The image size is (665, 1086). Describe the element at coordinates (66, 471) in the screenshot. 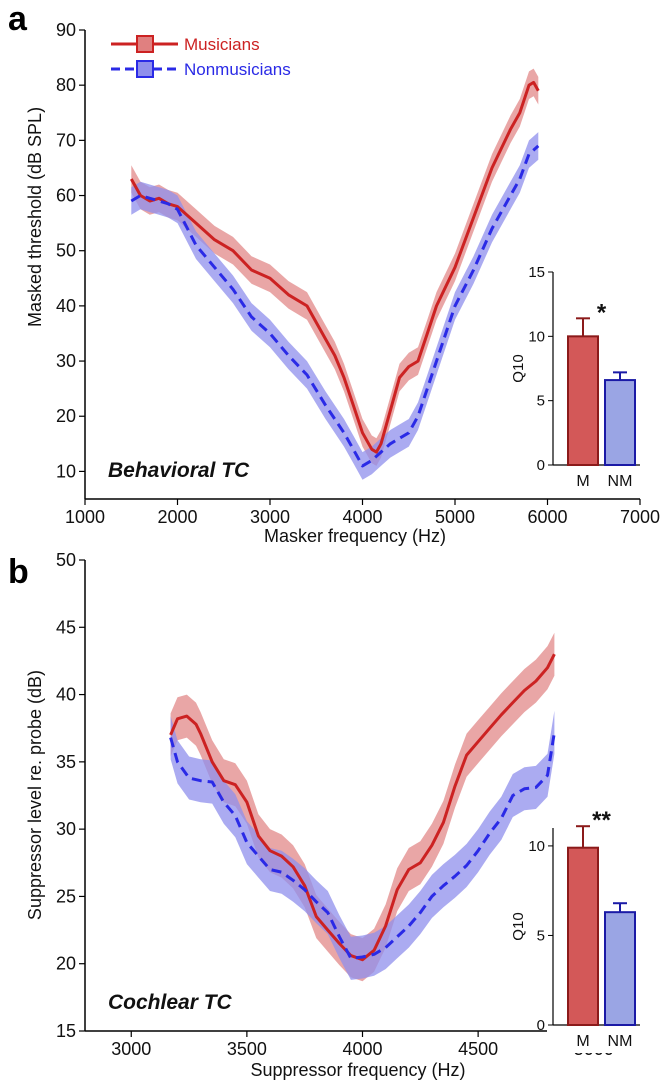

I see `y-tick-label: 10` at that location.